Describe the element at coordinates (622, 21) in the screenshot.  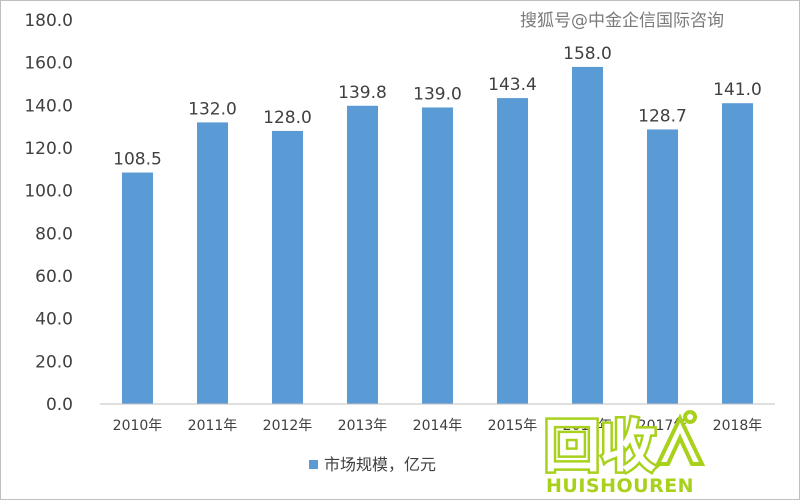
I see `watermark-text: 搜狐号@中金企信国际咨询` at that location.